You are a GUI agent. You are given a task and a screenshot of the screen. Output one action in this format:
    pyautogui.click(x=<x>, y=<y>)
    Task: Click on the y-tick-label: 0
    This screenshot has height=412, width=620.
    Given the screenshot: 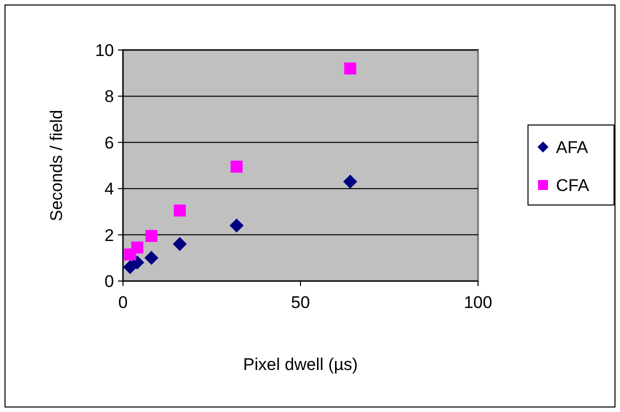 What is the action you would take?
    pyautogui.click(x=109, y=281)
    